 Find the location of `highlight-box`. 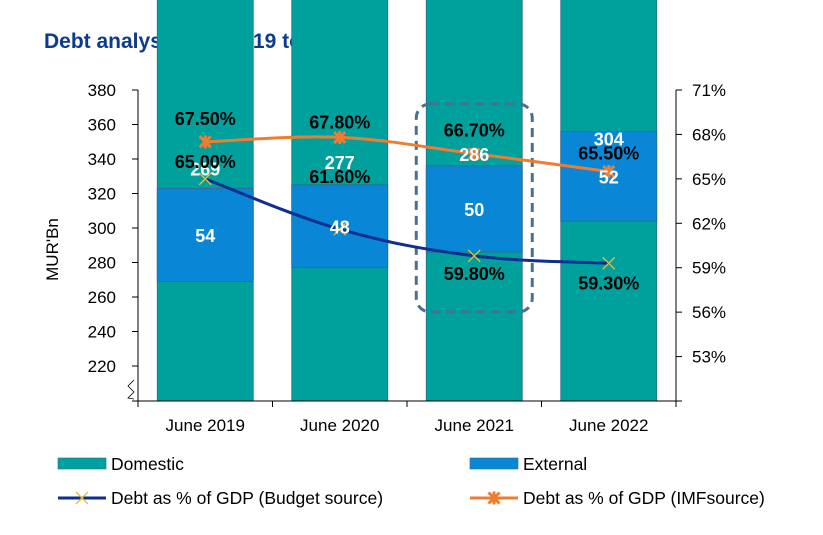

highlight-box is located at coordinates (474, 208).